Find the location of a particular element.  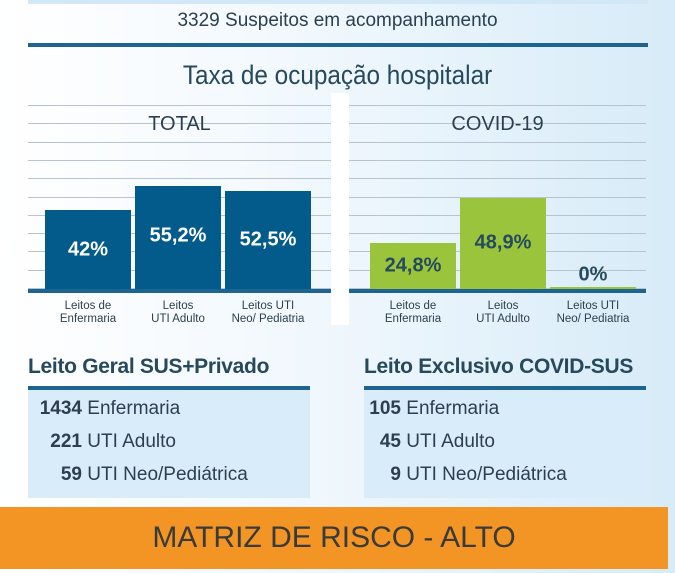

bar-value-label: 48,9% is located at coordinates (503, 242).